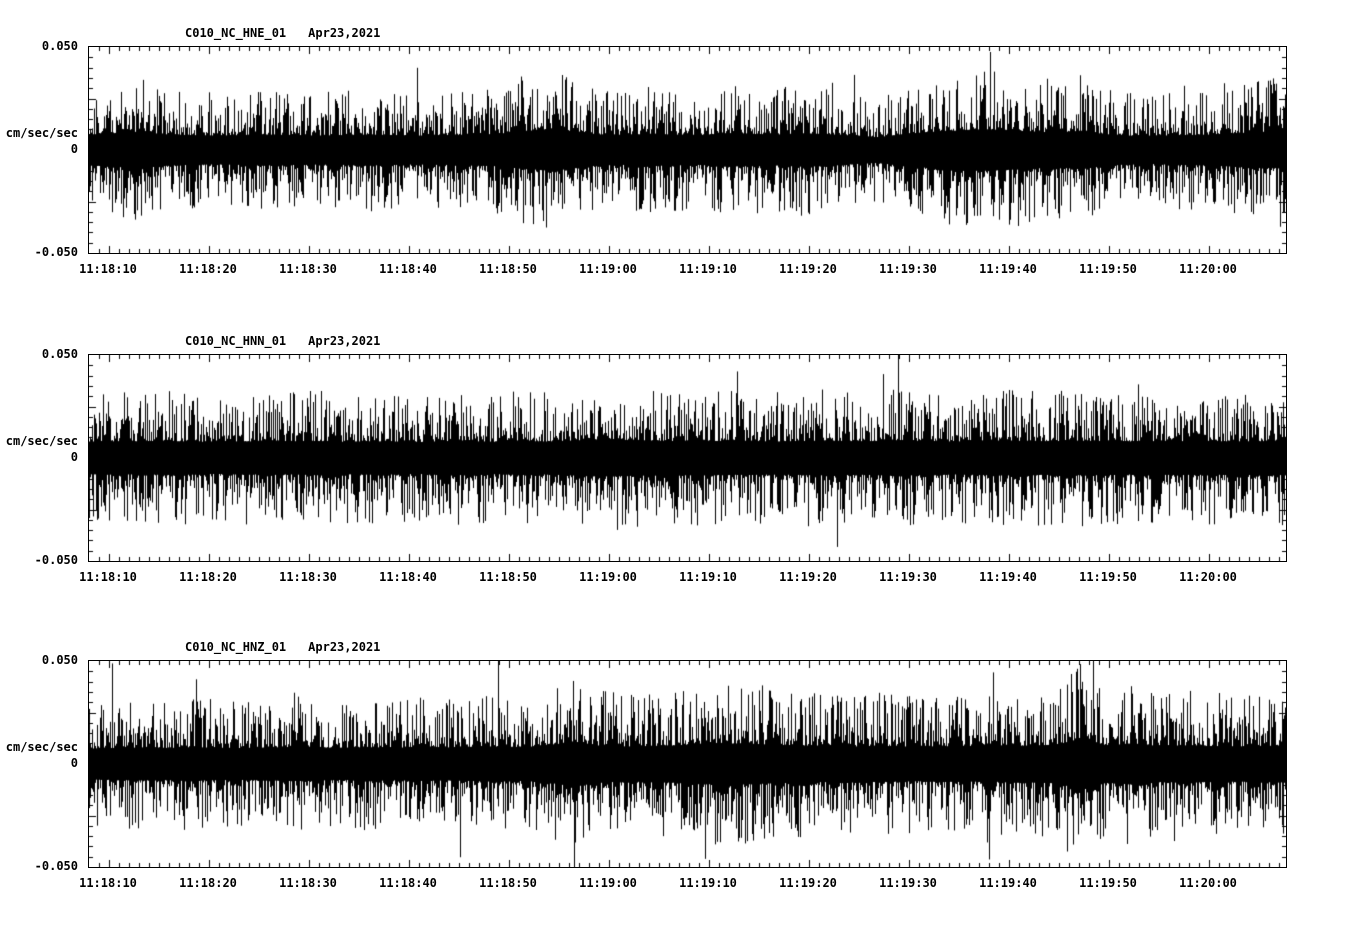 The width and height of the screenshot is (1358, 940). What do you see at coordinates (236, 33) in the screenshot?
I see `trace-title: C010_NC_HNE_01` at bounding box center [236, 33].